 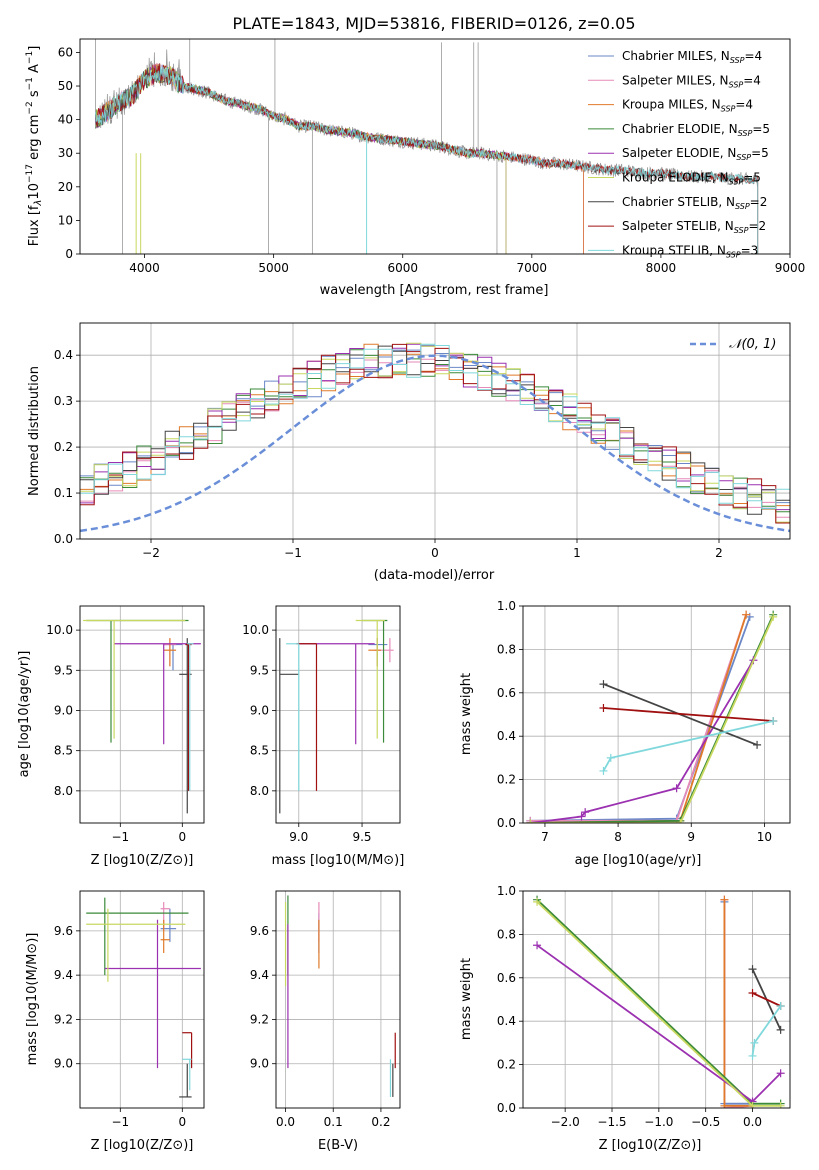 What do you see at coordinates (273, 268) in the screenshot?
I see `x-tick-label: 5000` at bounding box center [273, 268].